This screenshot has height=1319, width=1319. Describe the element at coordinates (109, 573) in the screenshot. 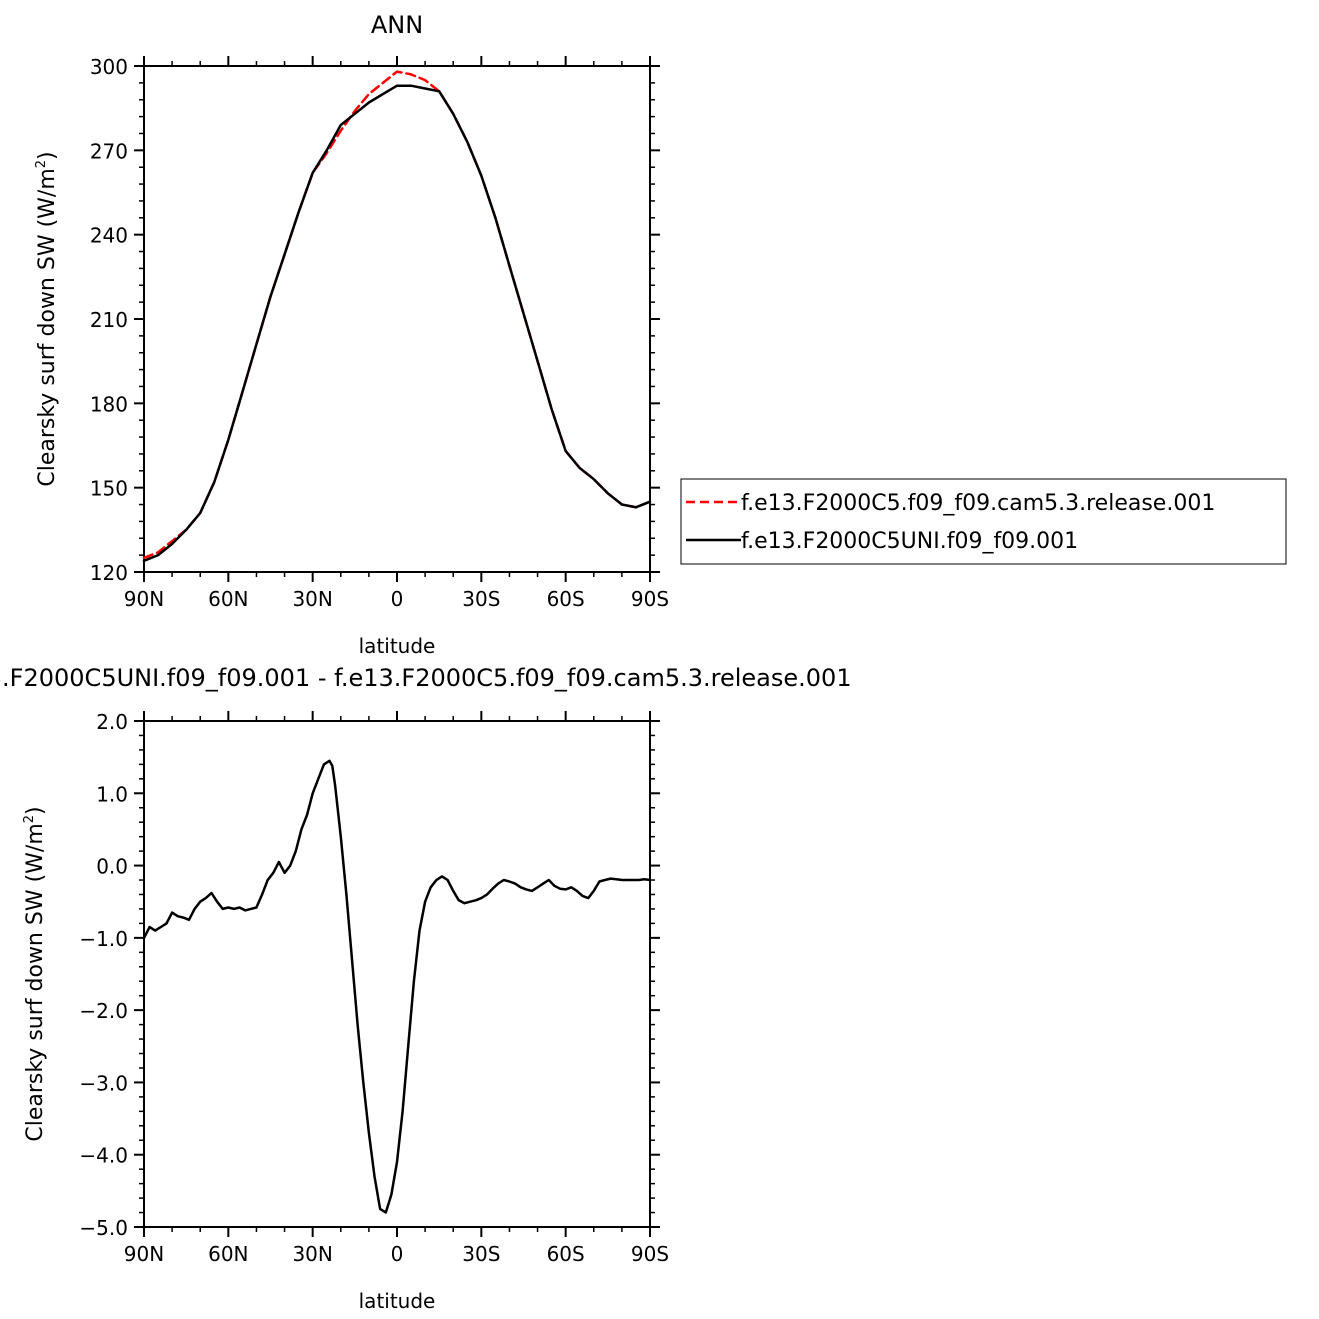

I see `y-tick-label: 120` at that location.